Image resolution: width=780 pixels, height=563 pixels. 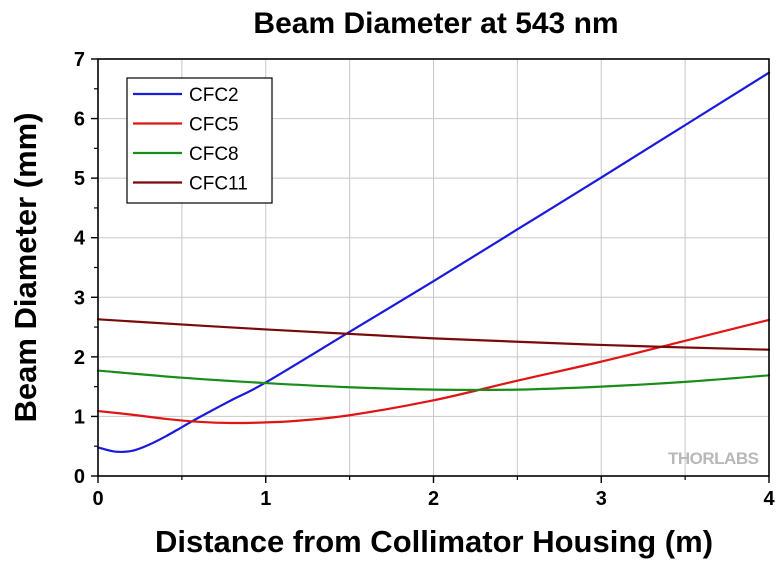 What do you see at coordinates (79, 477) in the screenshot?
I see `y-tick-label: 0` at bounding box center [79, 477].